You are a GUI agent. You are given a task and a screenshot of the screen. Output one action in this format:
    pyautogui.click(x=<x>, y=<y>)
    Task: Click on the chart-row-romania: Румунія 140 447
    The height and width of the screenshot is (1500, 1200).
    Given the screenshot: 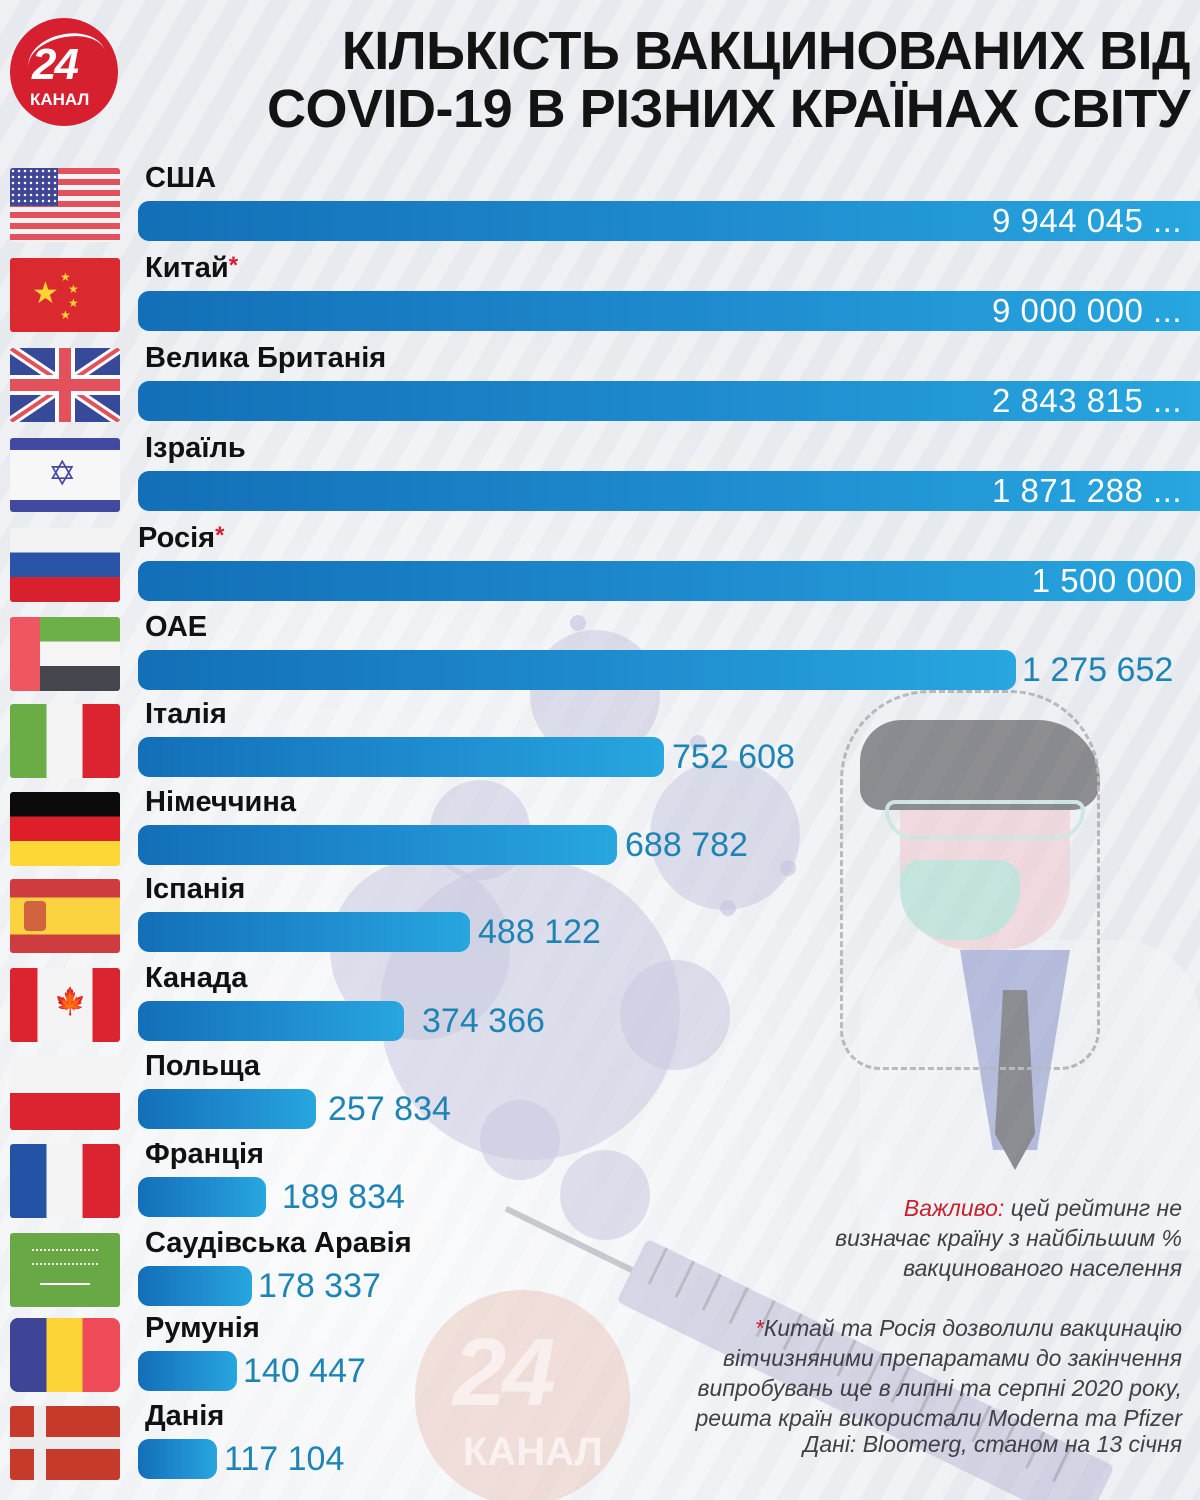 What is the action you would take?
    pyautogui.click(x=600, y=1359)
    